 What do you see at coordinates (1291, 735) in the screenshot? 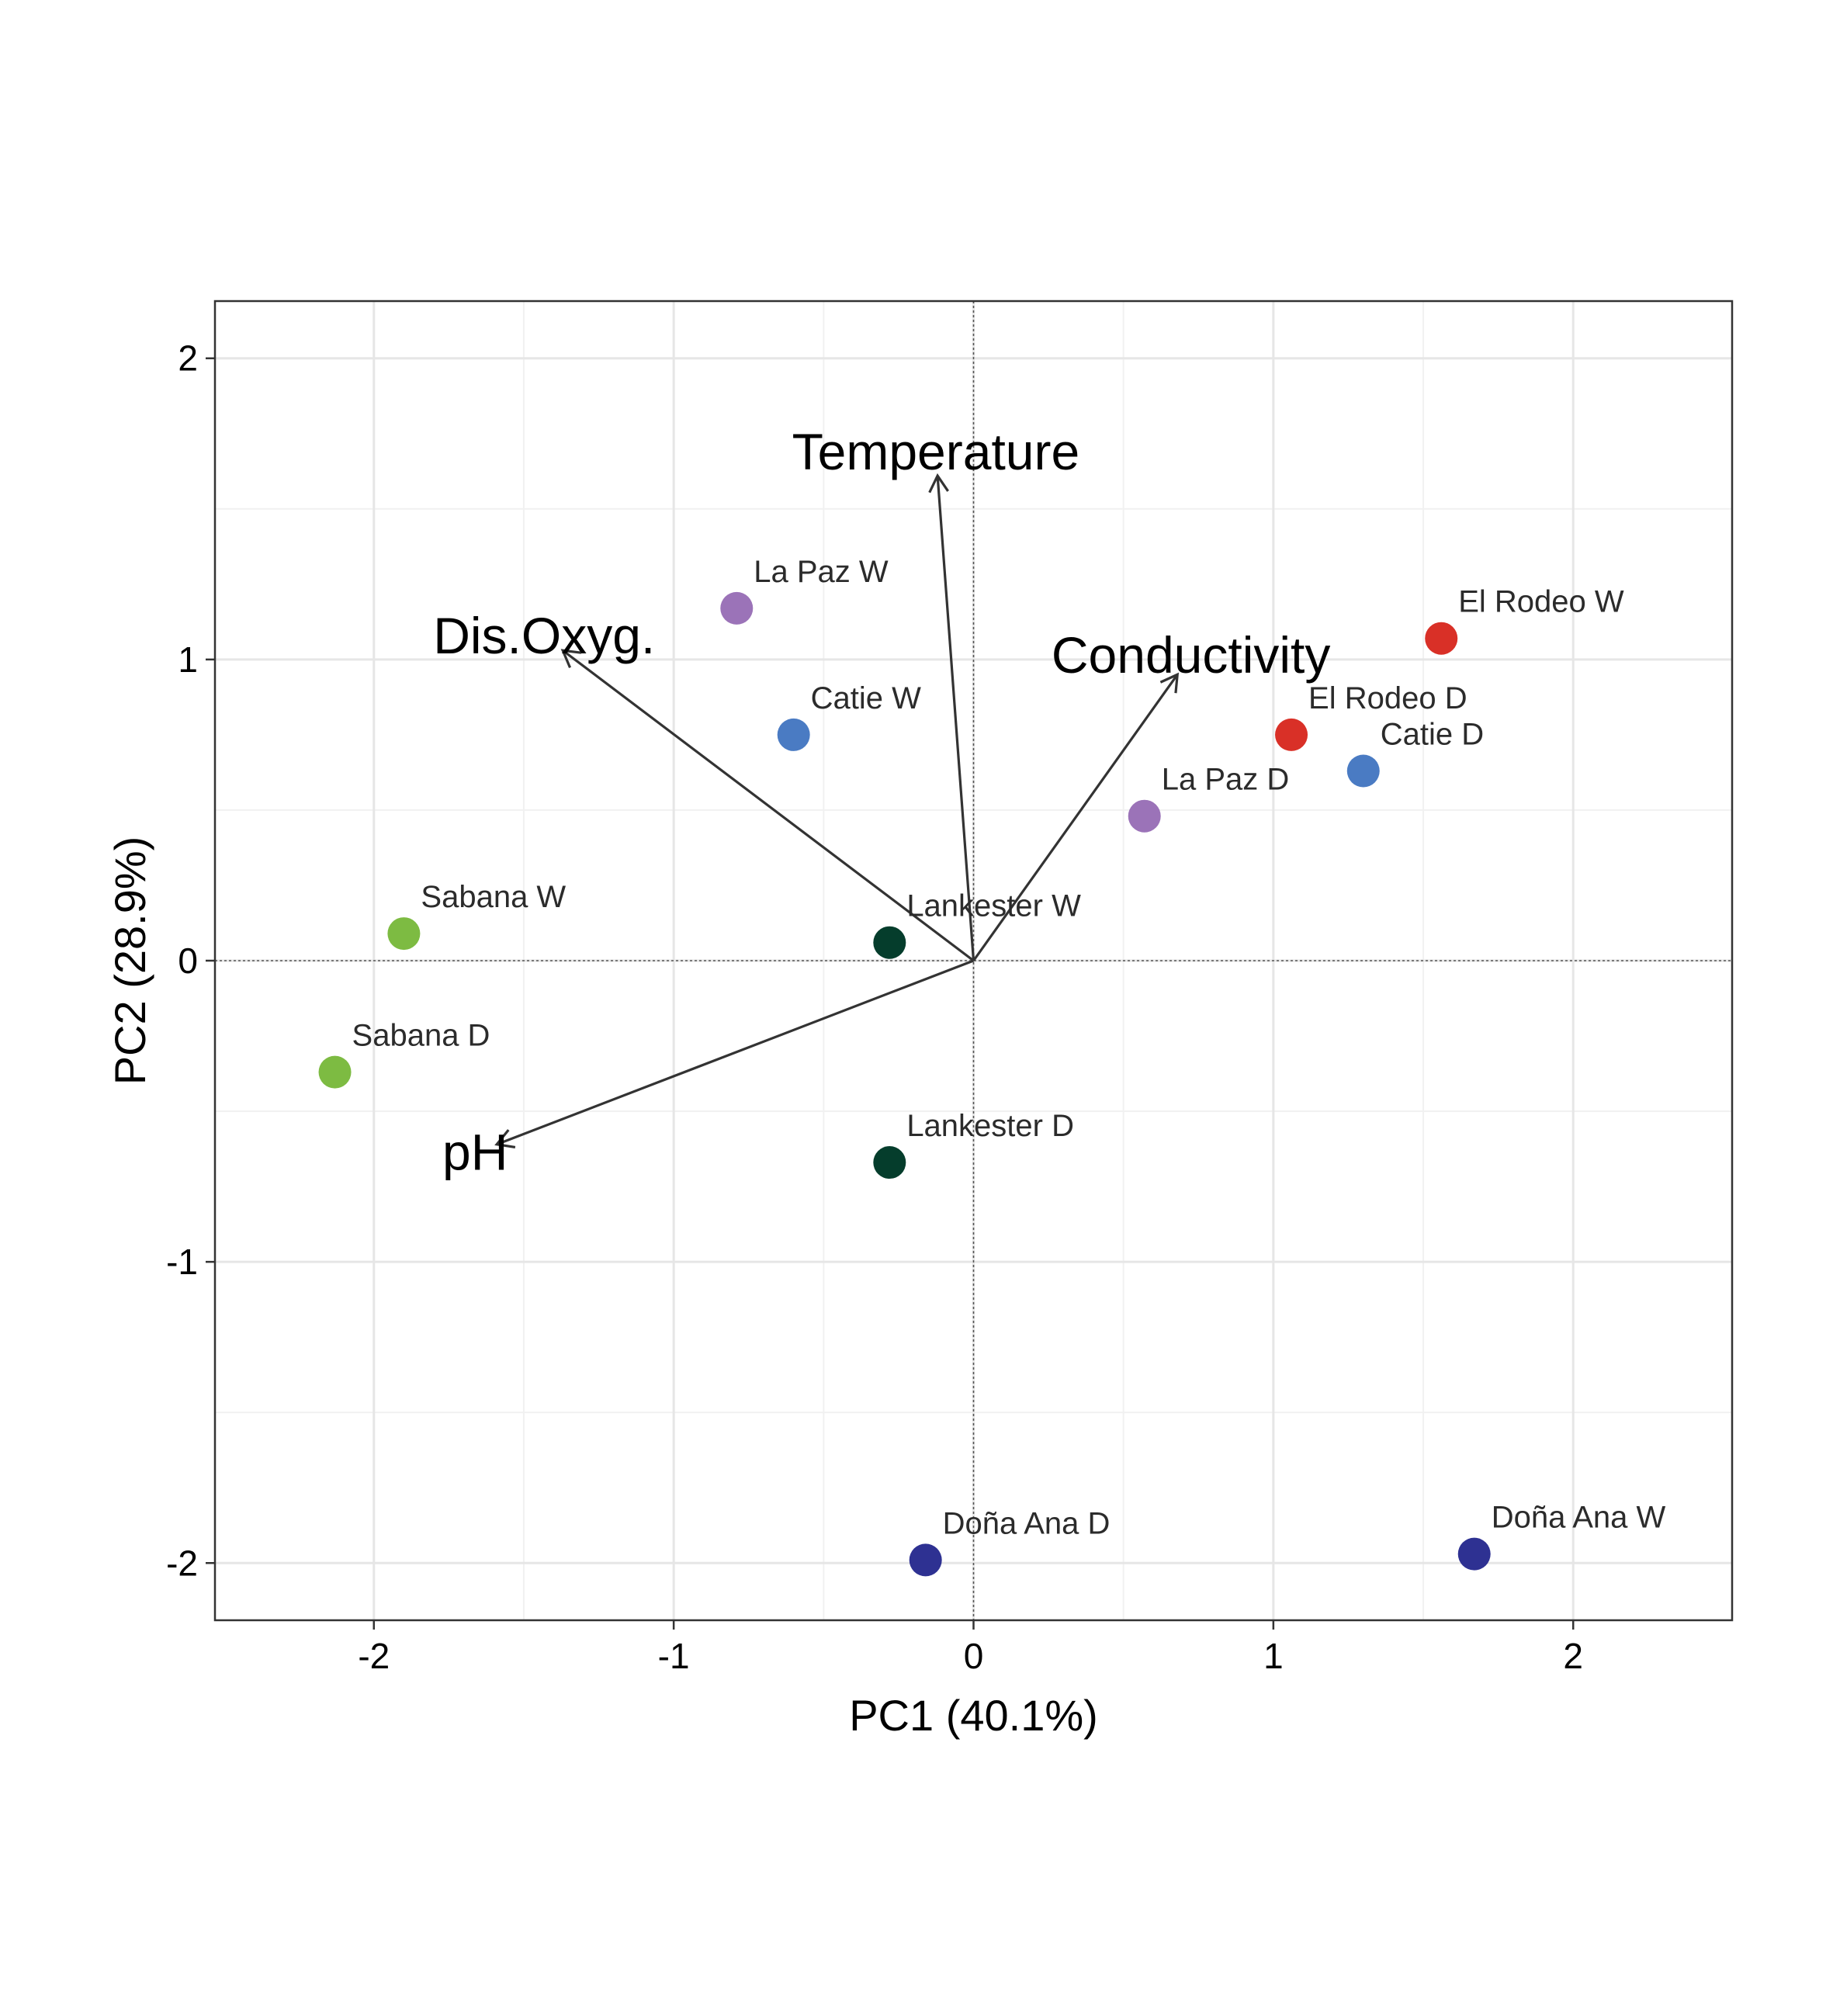
I see `point-el-rodeo-d` at bounding box center [1291, 735].